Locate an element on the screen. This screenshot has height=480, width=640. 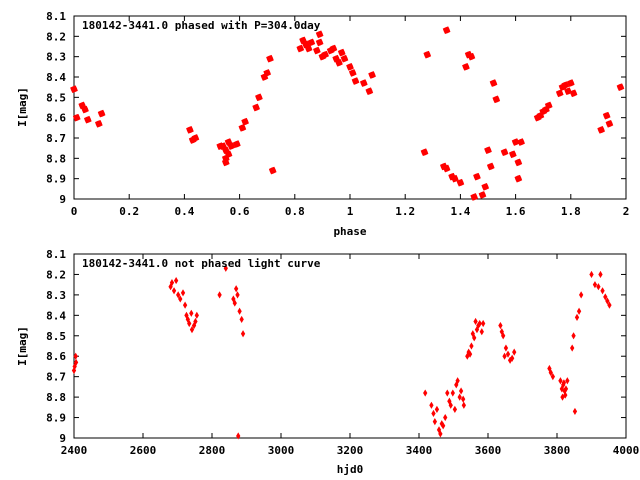
unphased-y-tick-label: 9 is located at coordinates (62, 438).